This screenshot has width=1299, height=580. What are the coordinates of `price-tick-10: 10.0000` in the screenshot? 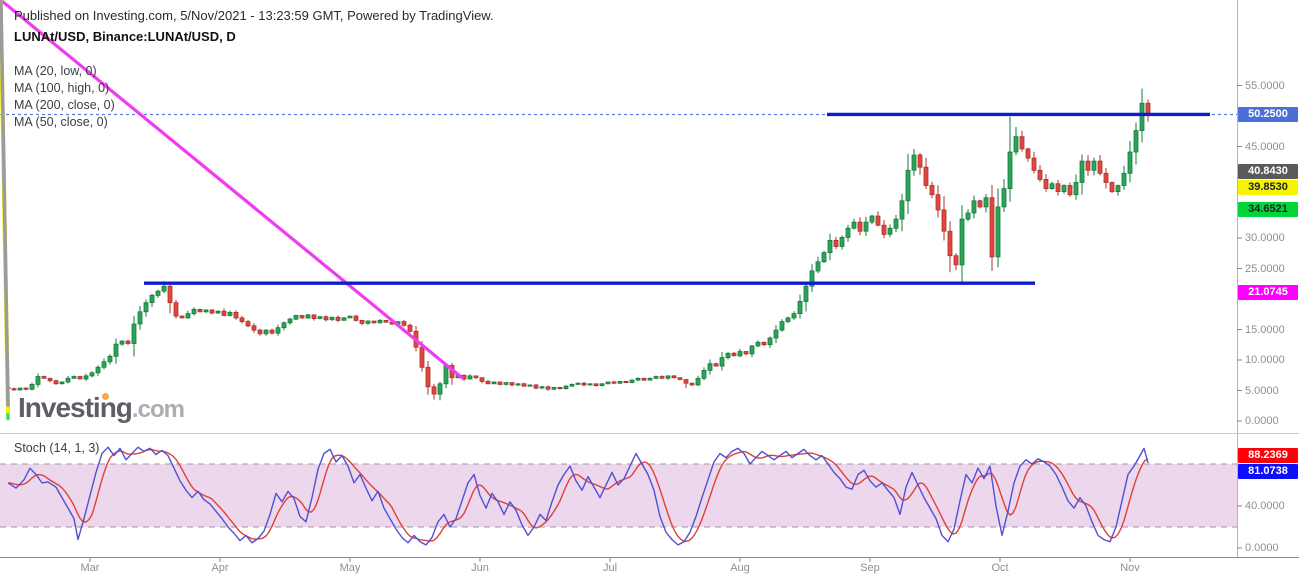 It's located at (1265, 360).